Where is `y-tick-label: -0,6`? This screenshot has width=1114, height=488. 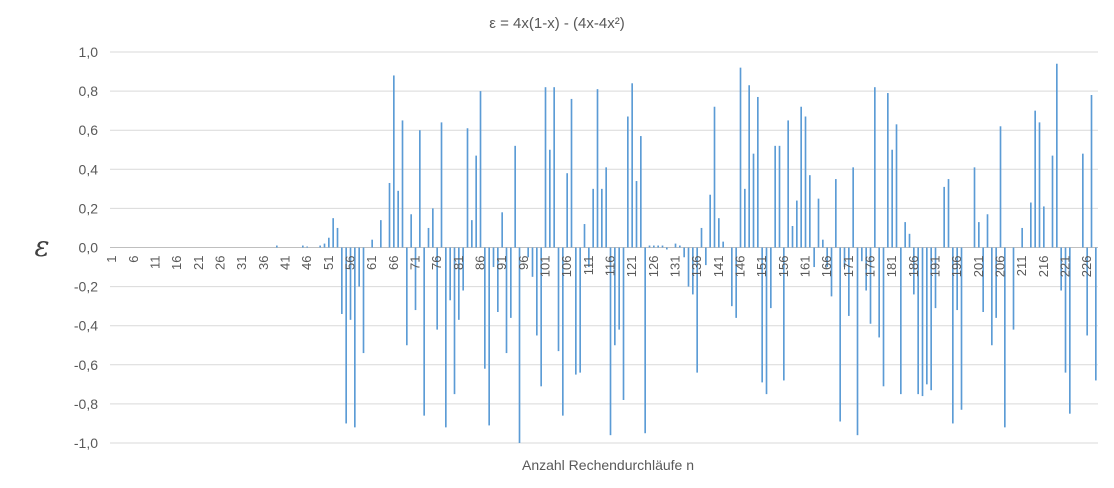
y-tick-label: -0,6 is located at coordinates (86, 365).